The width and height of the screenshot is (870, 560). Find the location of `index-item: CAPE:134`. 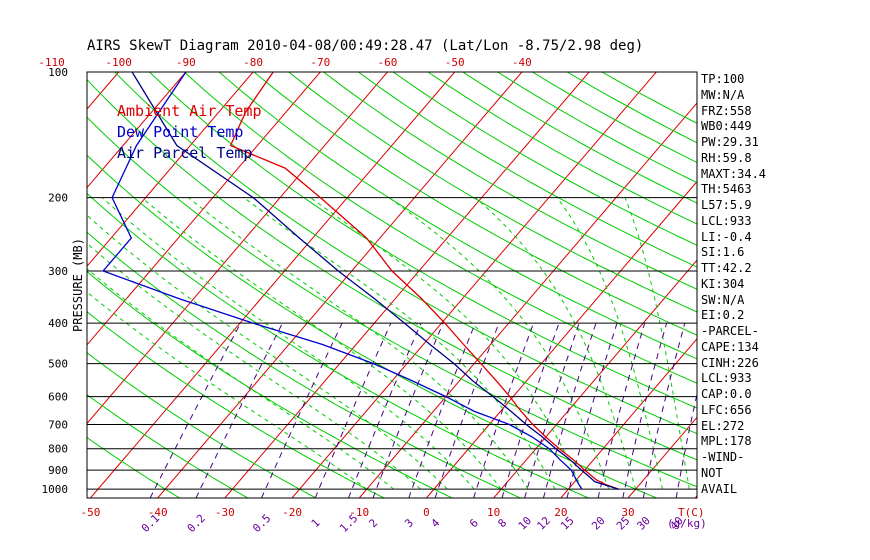

index-item: CAPE:134 is located at coordinates (730, 346).